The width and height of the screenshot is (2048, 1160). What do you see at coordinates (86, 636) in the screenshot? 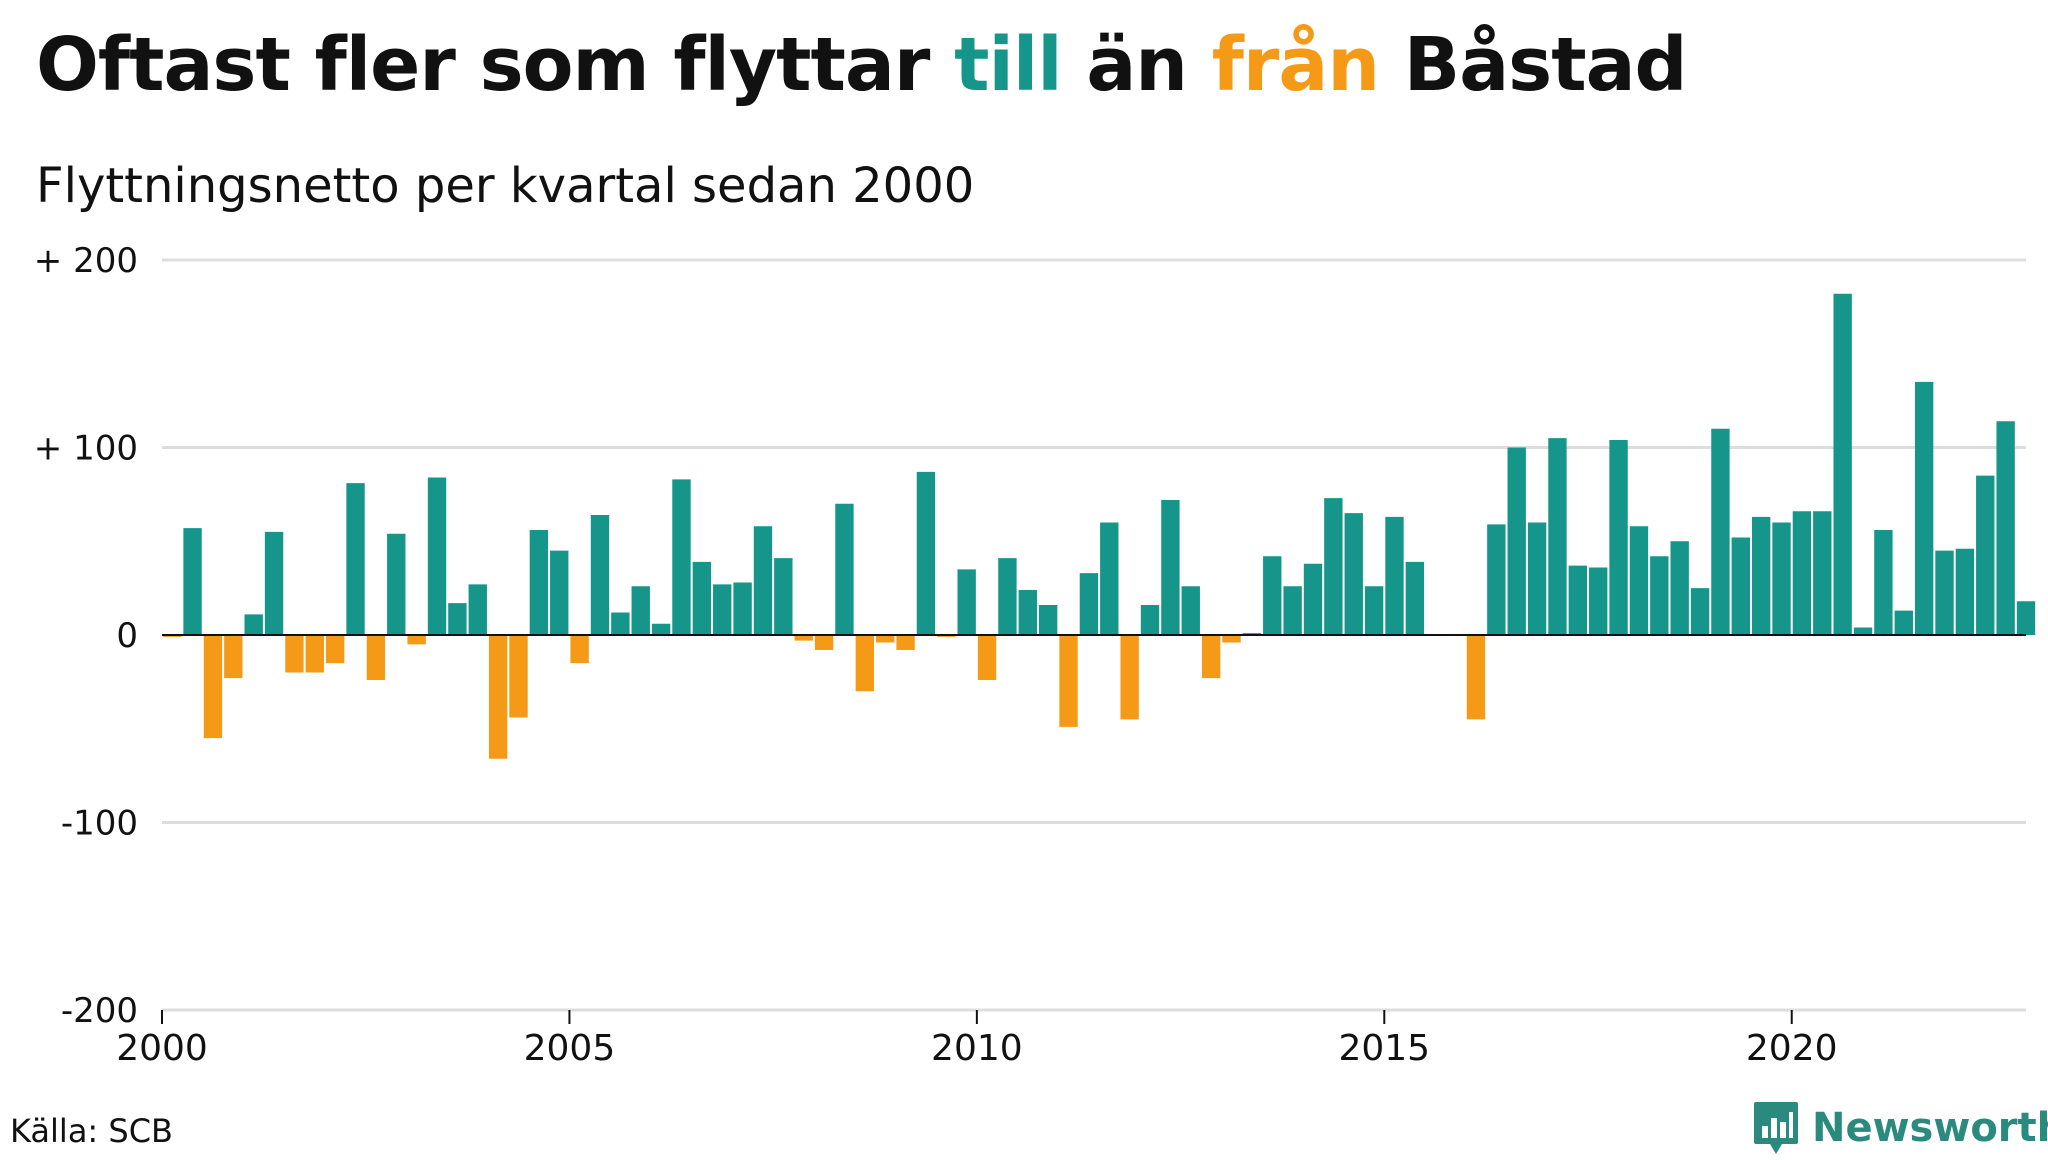
I see `y-axis-ticks: + 200 + 100 0 -100 -200` at bounding box center [86, 636].